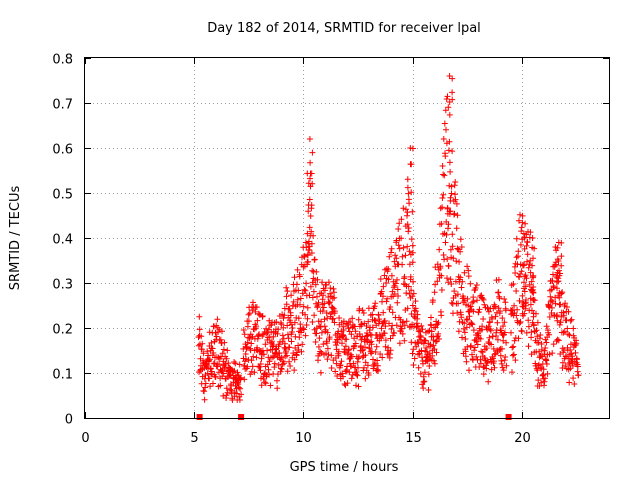  Describe the element at coordinates (354, 417) in the screenshot. I see `gap-markers` at that location.